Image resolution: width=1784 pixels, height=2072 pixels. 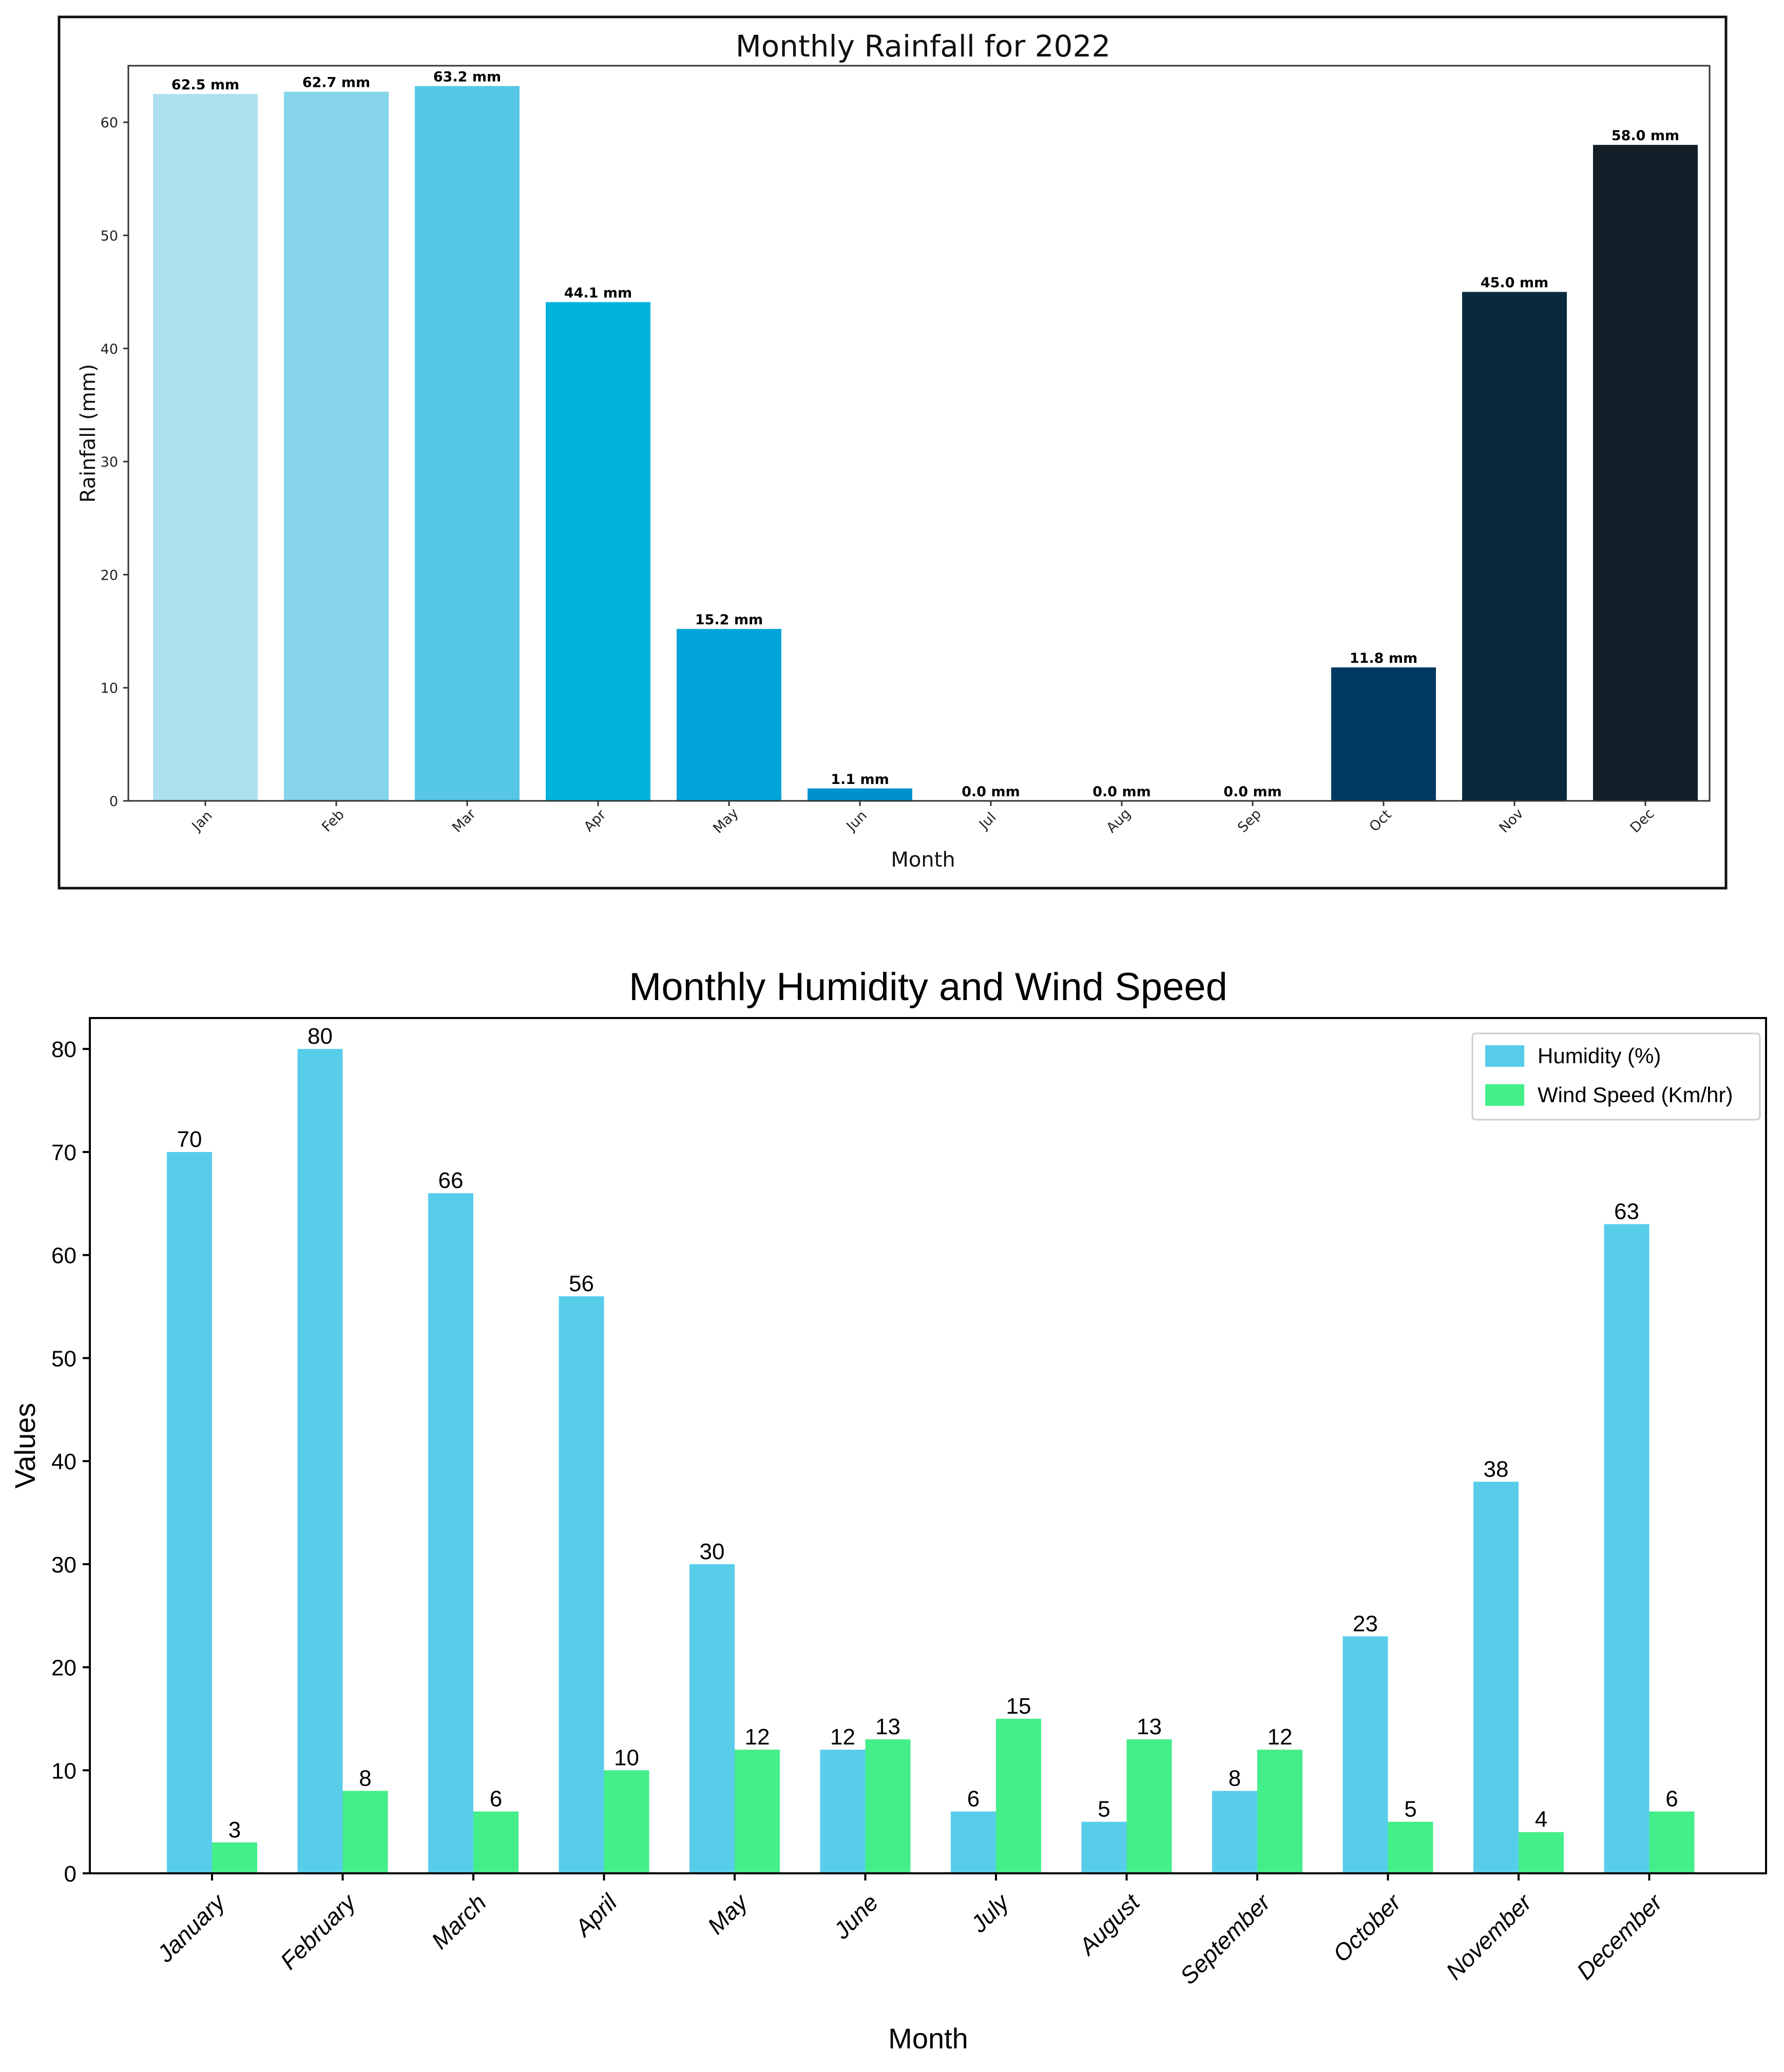 What do you see at coordinates (1104, 1847) in the screenshot?
I see `humidity-bar-august` at bounding box center [1104, 1847].